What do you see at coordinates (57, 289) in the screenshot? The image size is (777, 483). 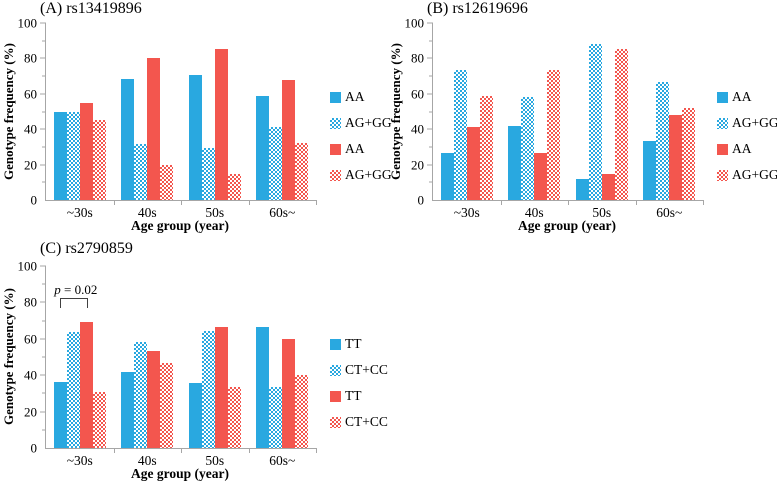 I see `p-value-italic: p` at bounding box center [57, 289].